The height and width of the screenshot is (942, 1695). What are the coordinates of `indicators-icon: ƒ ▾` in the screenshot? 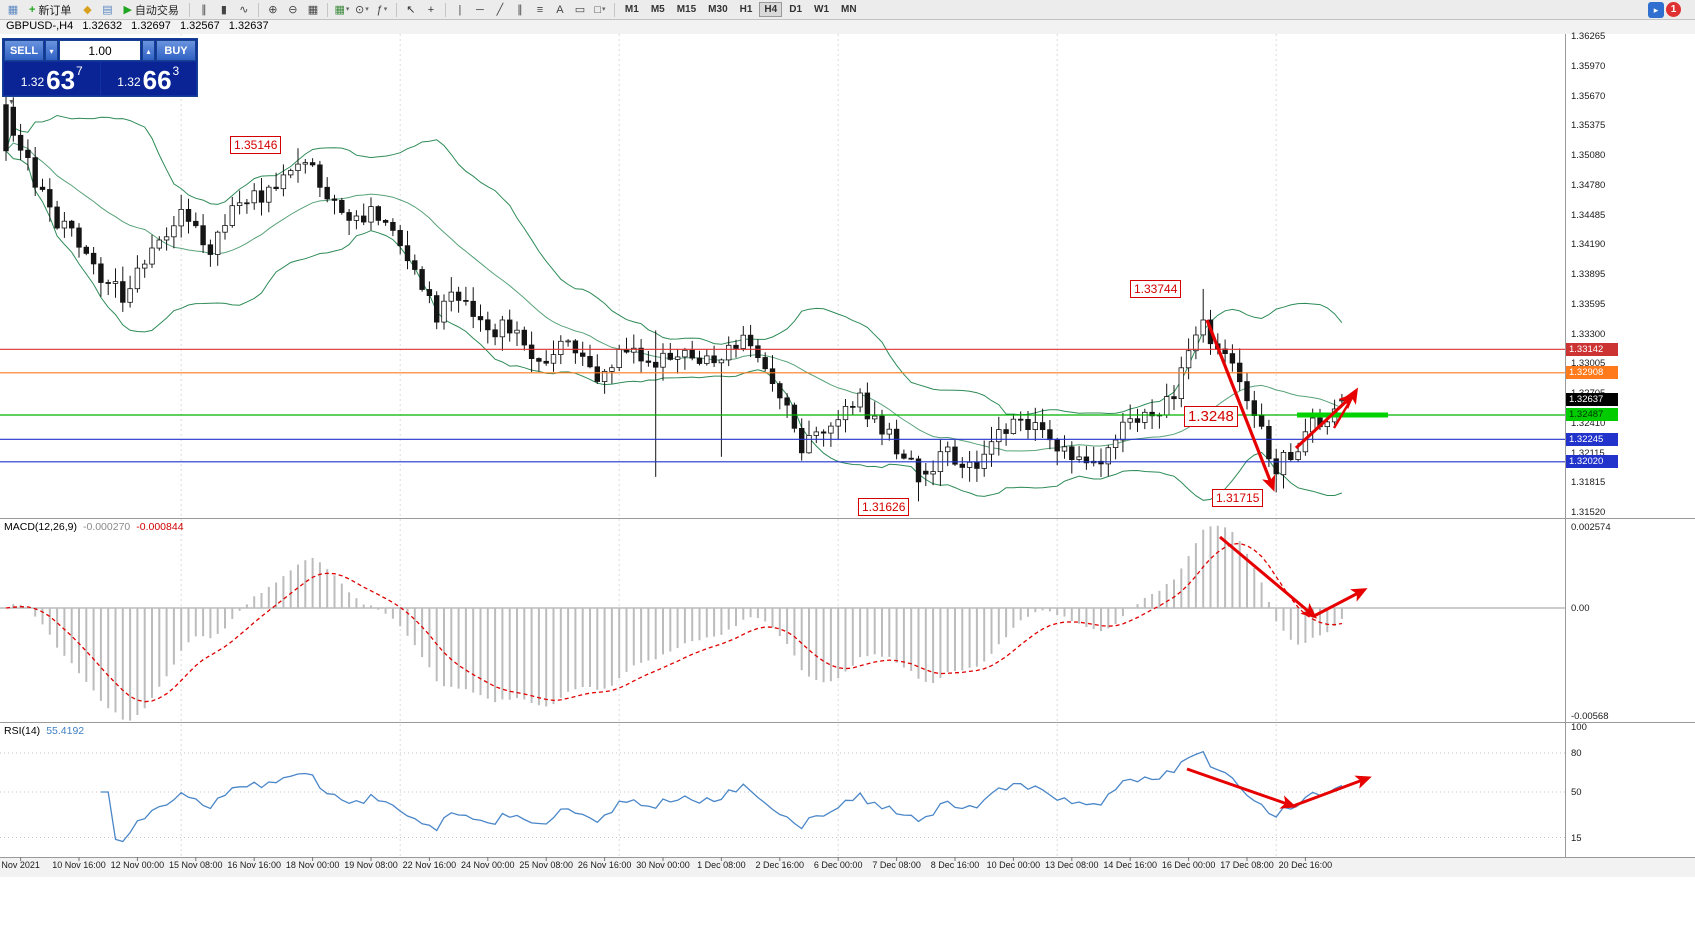 It's located at (382, 9).